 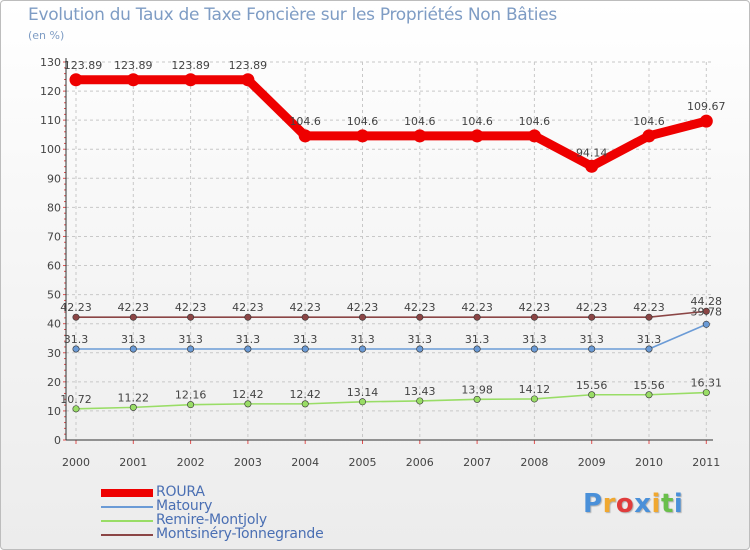 What do you see at coordinates (54, 266) in the screenshot?
I see `y-tick-label: 60` at bounding box center [54, 266].